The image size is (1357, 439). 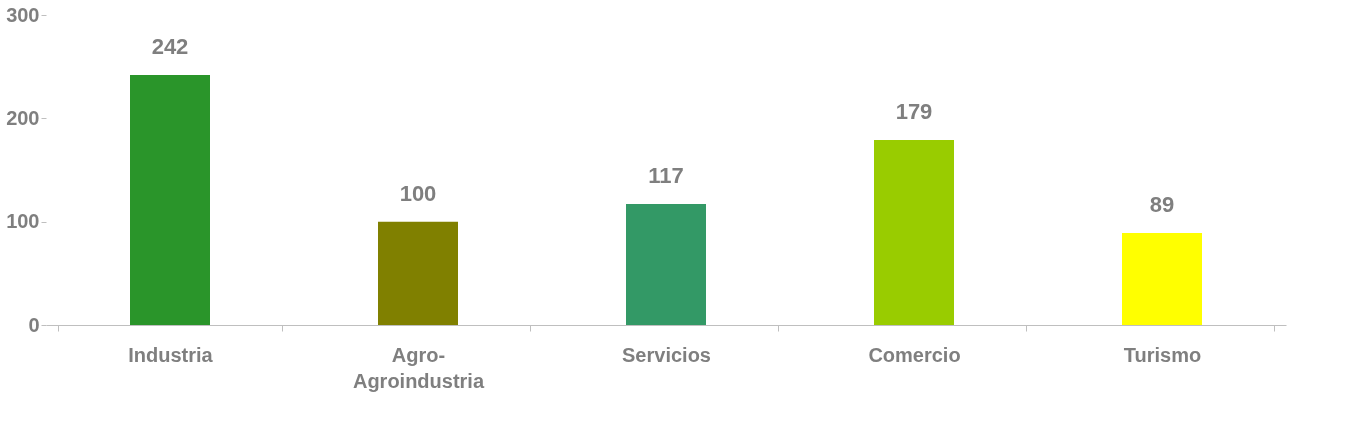 I want to click on data-label: 117, so click(x=666, y=176).